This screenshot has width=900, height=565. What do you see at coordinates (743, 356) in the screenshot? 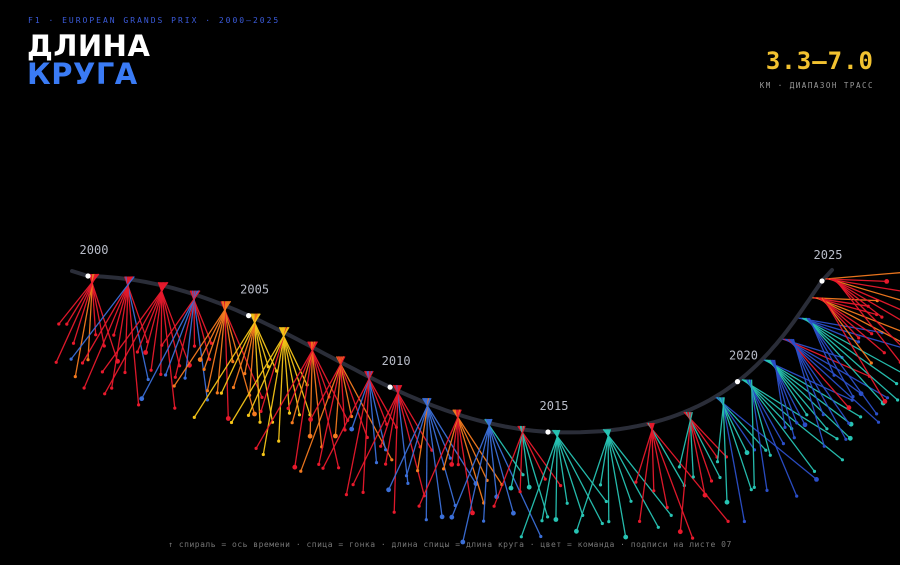
I see `year-label-2020: 2020` at bounding box center [743, 356].